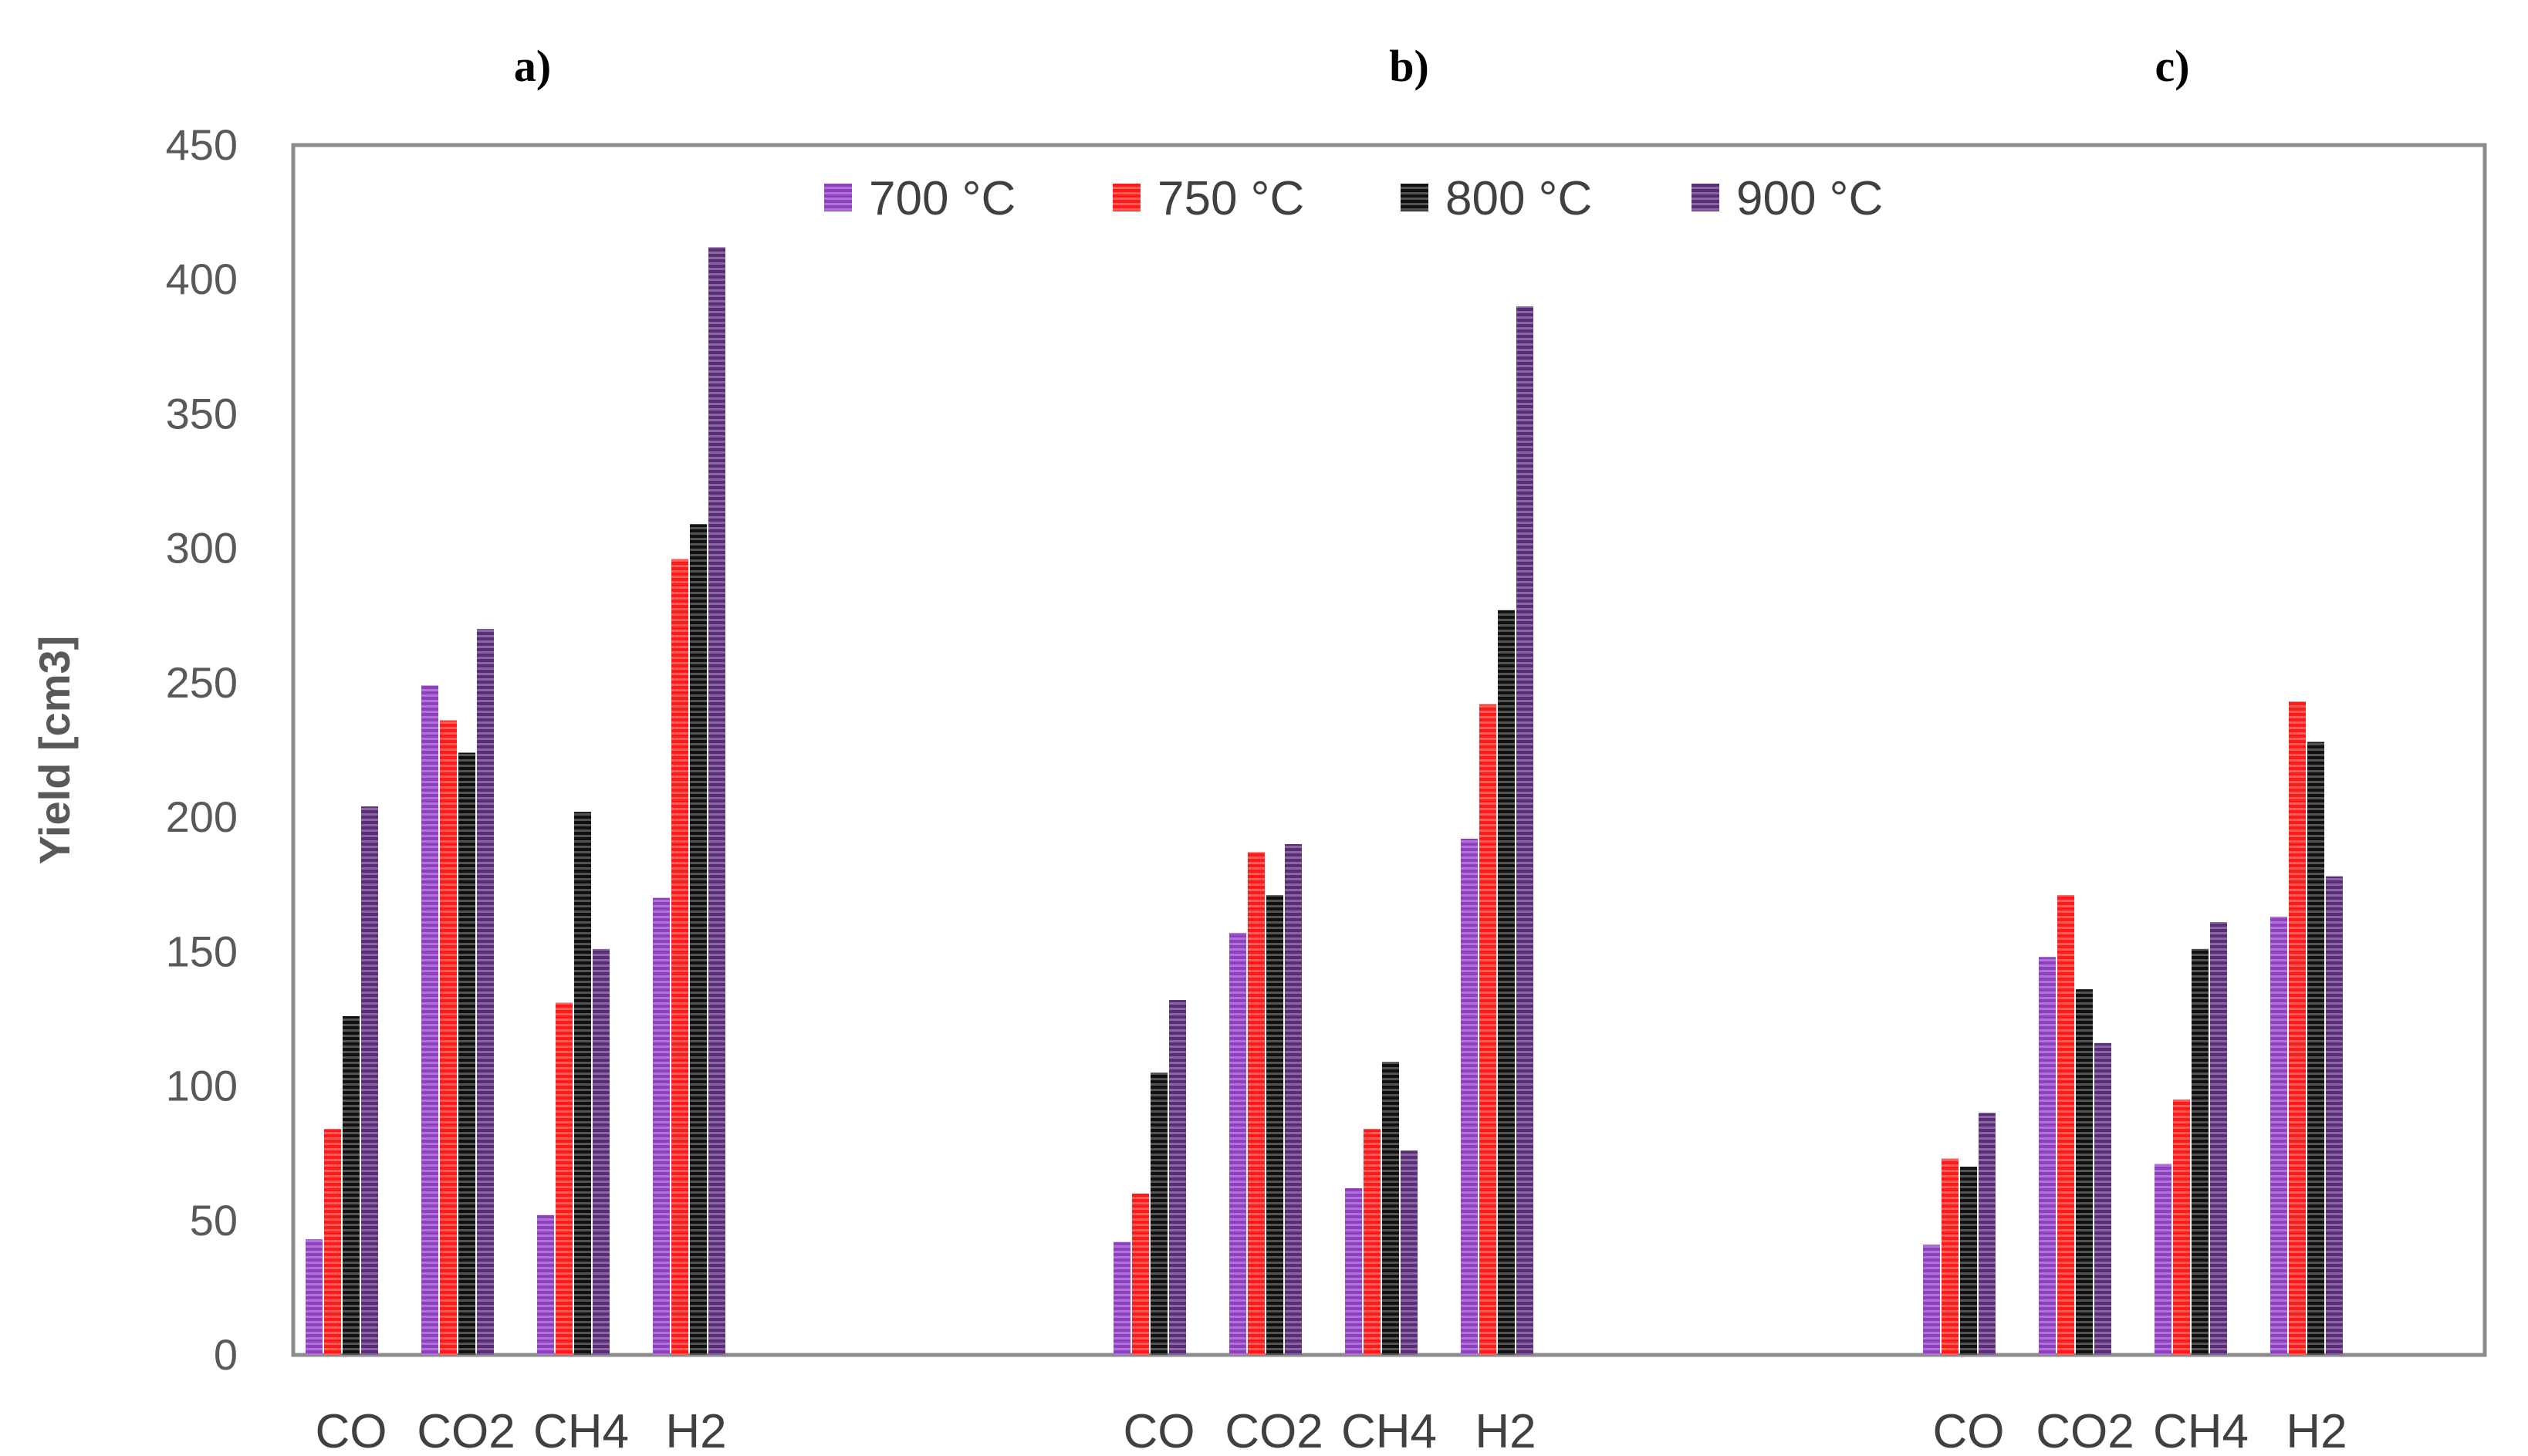 This screenshot has width=2528, height=1456. Describe the element at coordinates (202, 1086) in the screenshot. I see `y-tick-label: 100` at that location.